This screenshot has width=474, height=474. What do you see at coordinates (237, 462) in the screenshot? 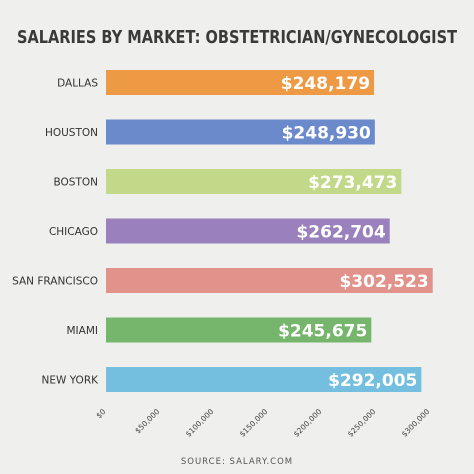
I see `source-note: SOURCE: SALARY.COM` at bounding box center [237, 462].